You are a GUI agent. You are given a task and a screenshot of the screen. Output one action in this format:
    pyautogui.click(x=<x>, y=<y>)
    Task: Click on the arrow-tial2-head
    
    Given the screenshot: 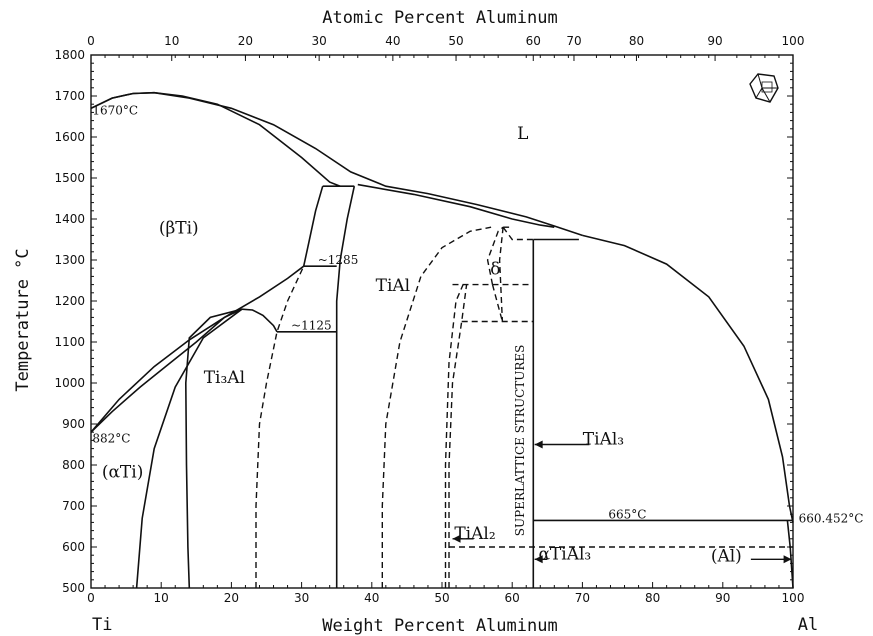 What is the action you would take?
    pyautogui.click(x=456, y=538)
    